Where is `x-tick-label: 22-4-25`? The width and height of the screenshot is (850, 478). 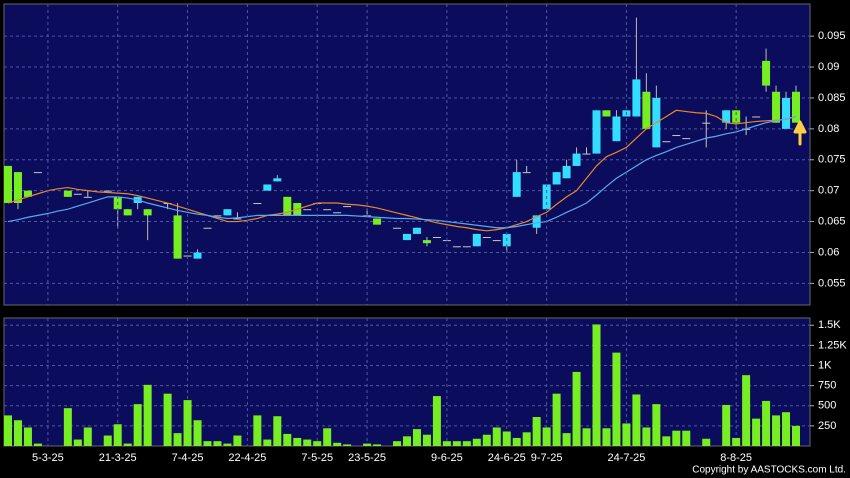 x-tick-label: 22-4-25 is located at coordinates (247, 458).